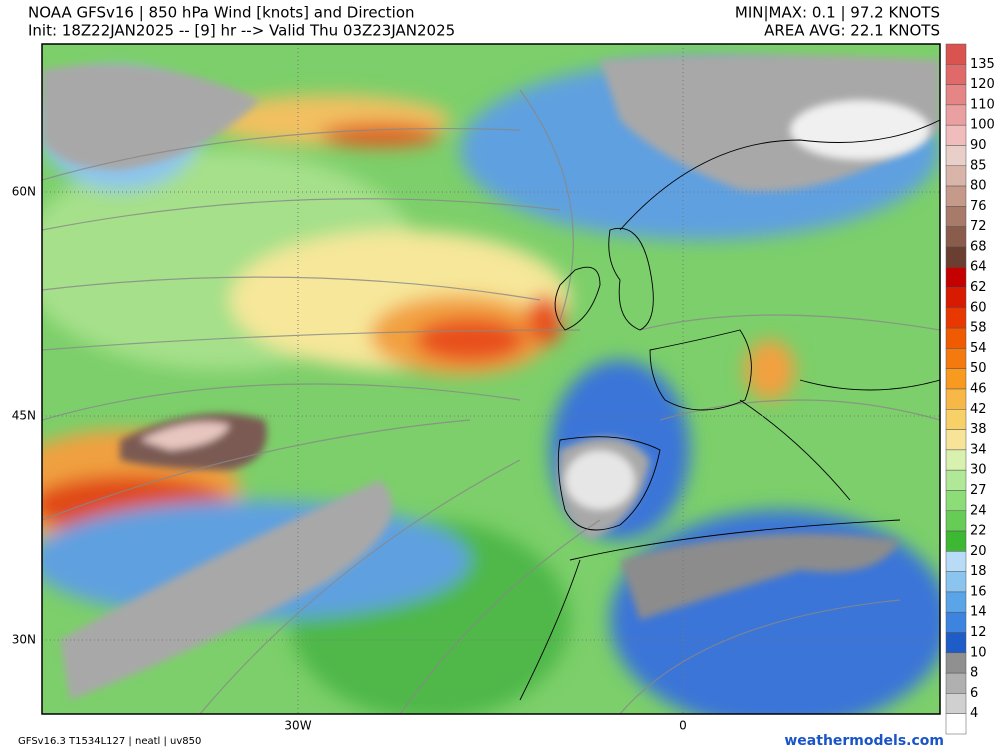 The width and height of the screenshot is (1000, 754). What do you see at coordinates (297, 726) in the screenshot?
I see `lon-label: 30W` at bounding box center [297, 726].